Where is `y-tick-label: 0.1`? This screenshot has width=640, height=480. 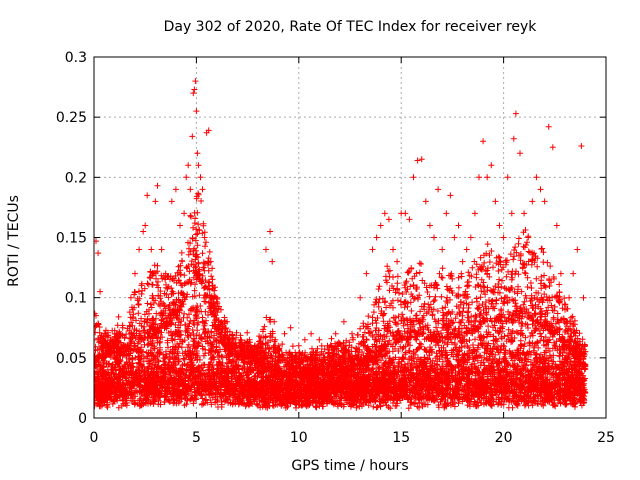 y-tick-label: 0.1 is located at coordinates (76, 299).